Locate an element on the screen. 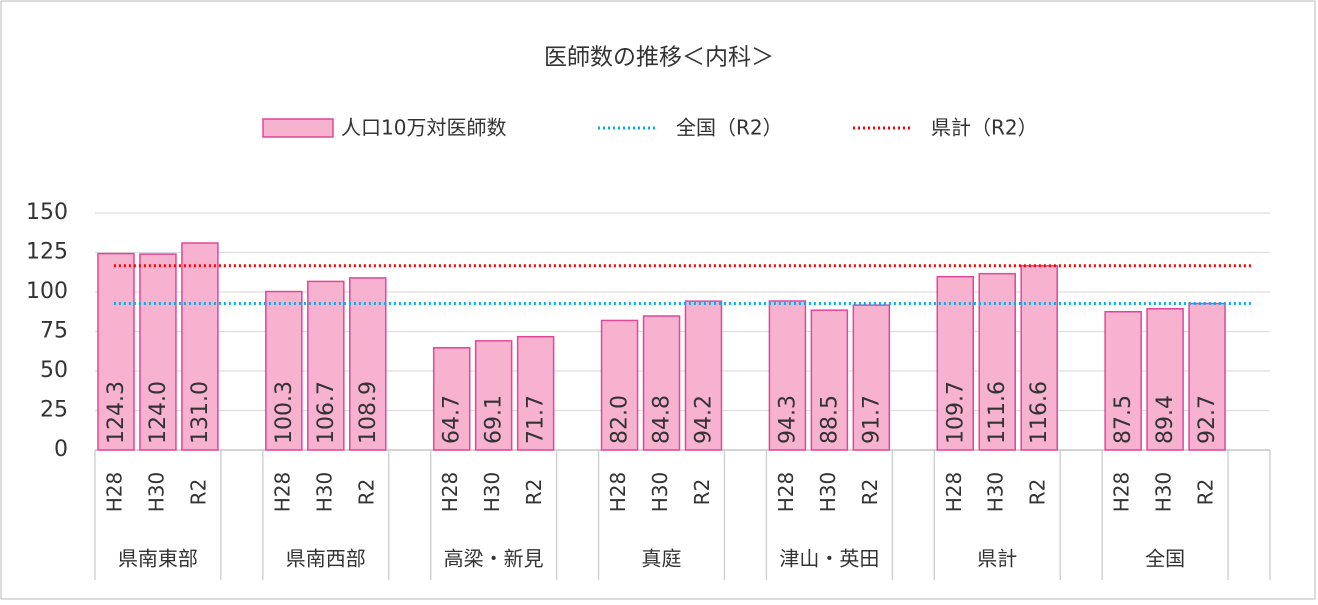  group-label: 全国 is located at coordinates (1165, 559).